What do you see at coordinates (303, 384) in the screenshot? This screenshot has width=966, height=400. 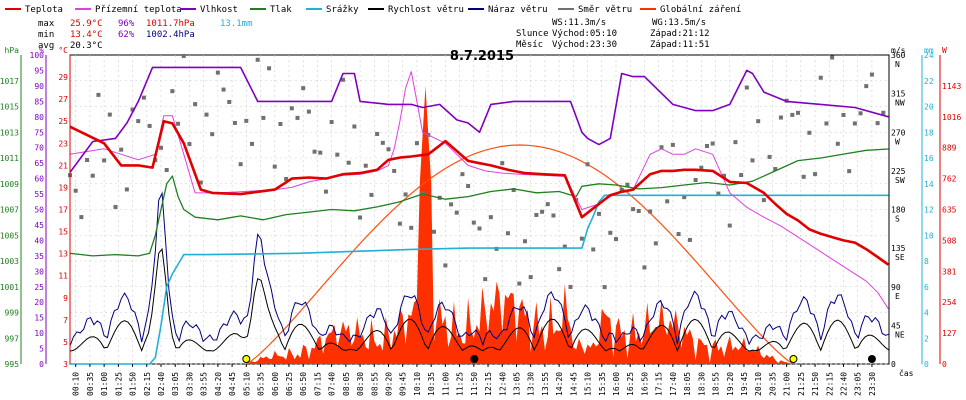 I see `axis-tick-time: 06:50` at bounding box center [303, 384].